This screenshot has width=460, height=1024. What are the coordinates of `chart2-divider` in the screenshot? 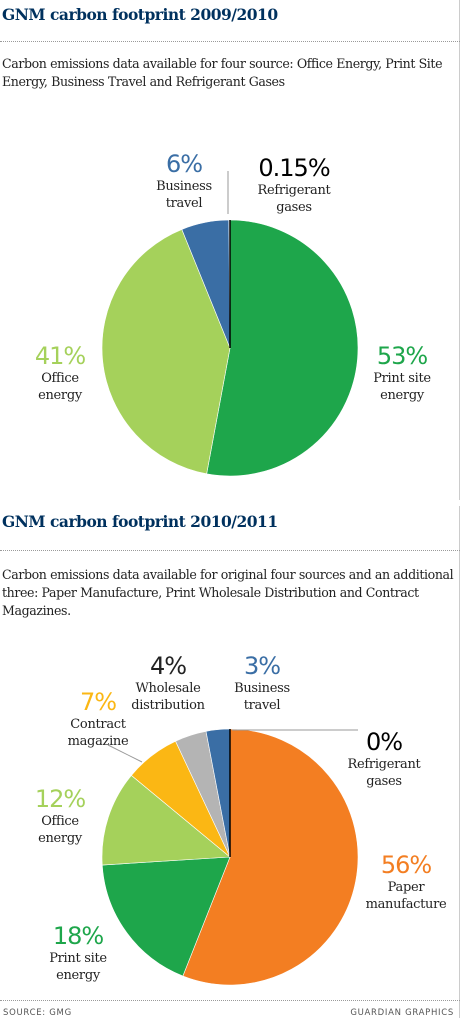 It's located at (230, 550).